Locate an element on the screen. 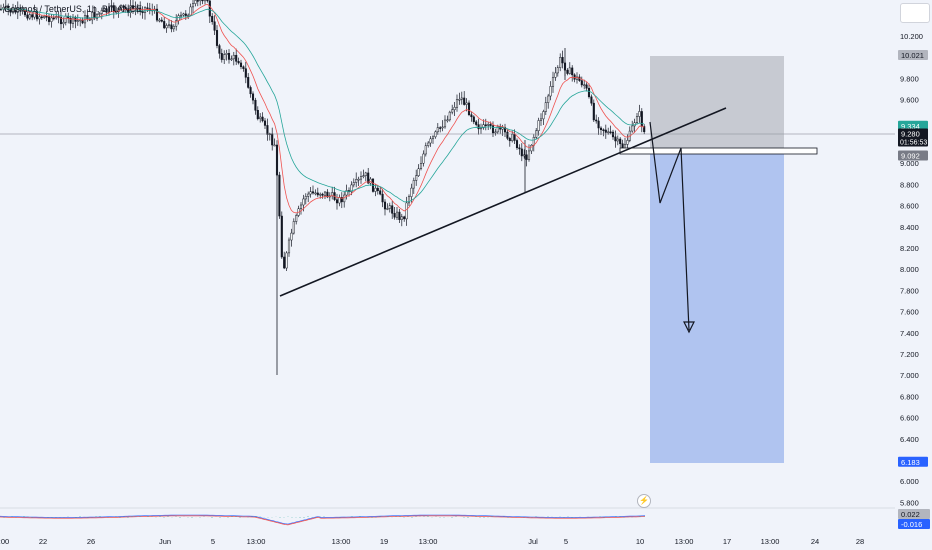  take-profit-zone is located at coordinates (717, 306).